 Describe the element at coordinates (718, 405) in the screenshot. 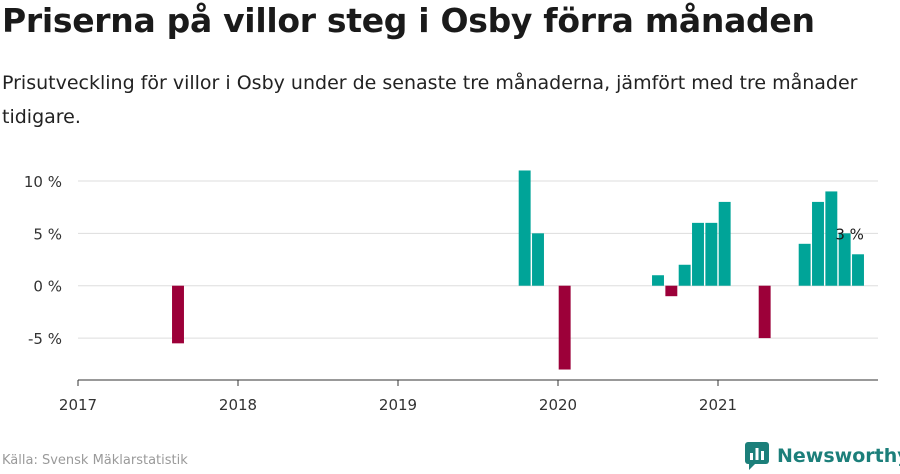

I see `x-tick-label: 2021` at that location.